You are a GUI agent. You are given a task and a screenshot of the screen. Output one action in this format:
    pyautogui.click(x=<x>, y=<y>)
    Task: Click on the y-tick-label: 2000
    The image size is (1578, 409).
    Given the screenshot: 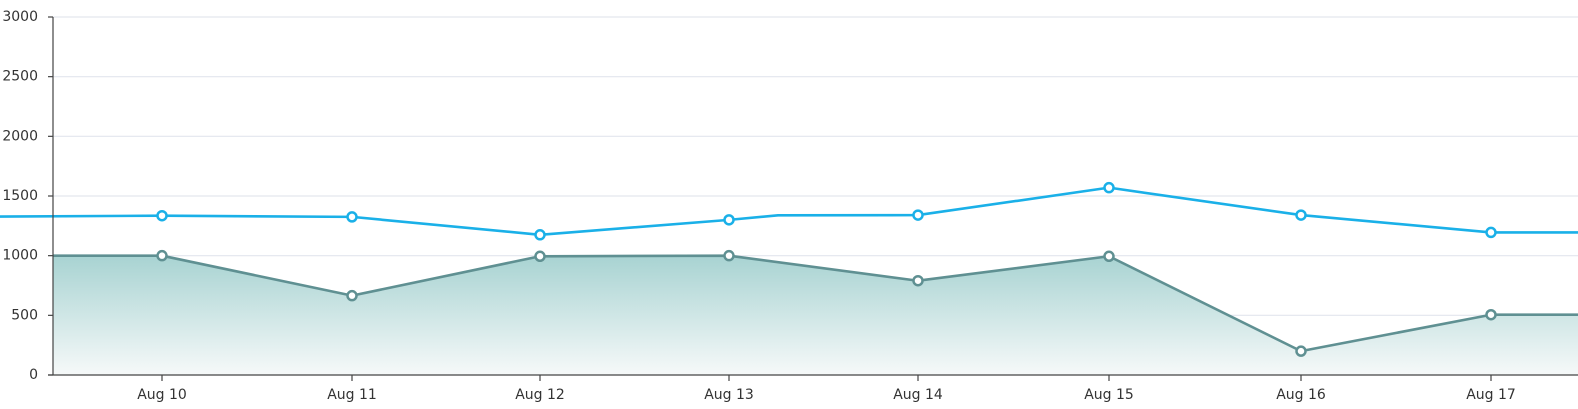 What is the action you would take?
    pyautogui.click(x=20, y=136)
    